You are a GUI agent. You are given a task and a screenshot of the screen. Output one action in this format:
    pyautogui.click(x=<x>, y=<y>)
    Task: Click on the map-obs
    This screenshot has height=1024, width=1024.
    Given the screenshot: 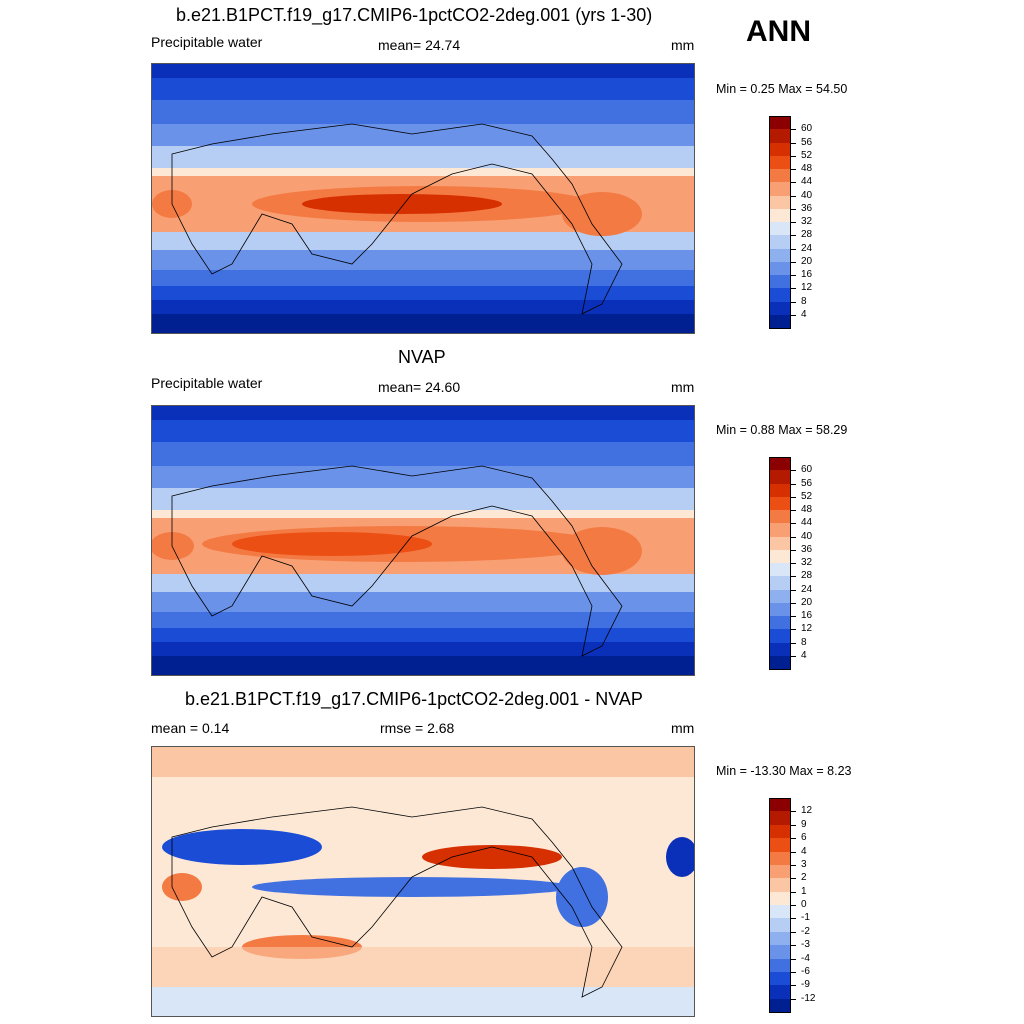 What is the action you would take?
    pyautogui.click(x=423, y=540)
    